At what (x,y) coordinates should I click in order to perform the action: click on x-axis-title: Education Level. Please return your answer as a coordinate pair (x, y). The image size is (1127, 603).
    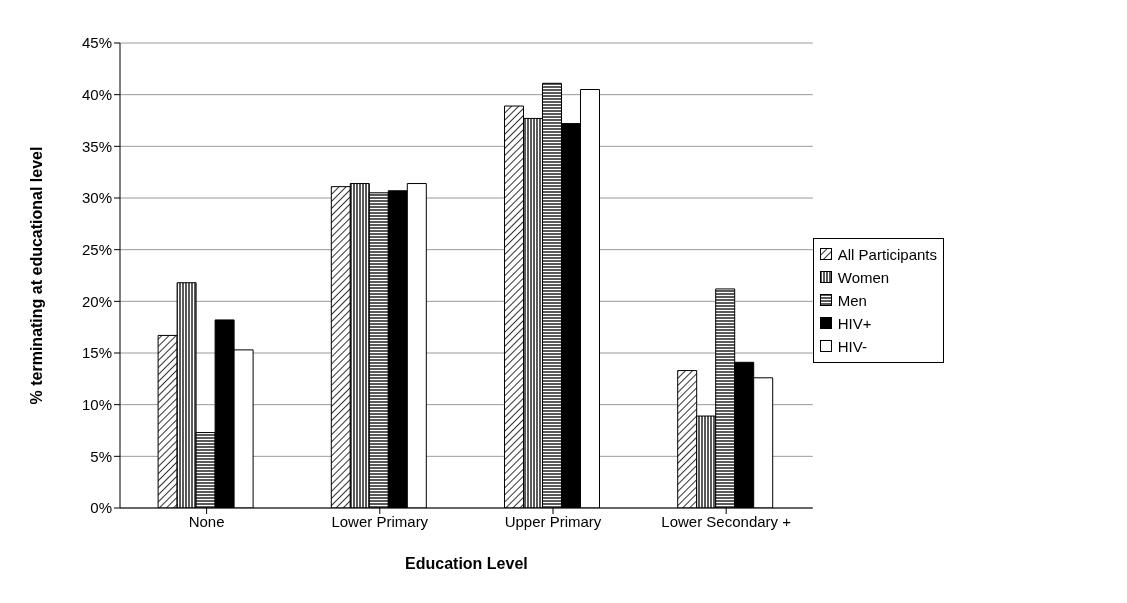
    Looking at the image, I should click on (466, 563).